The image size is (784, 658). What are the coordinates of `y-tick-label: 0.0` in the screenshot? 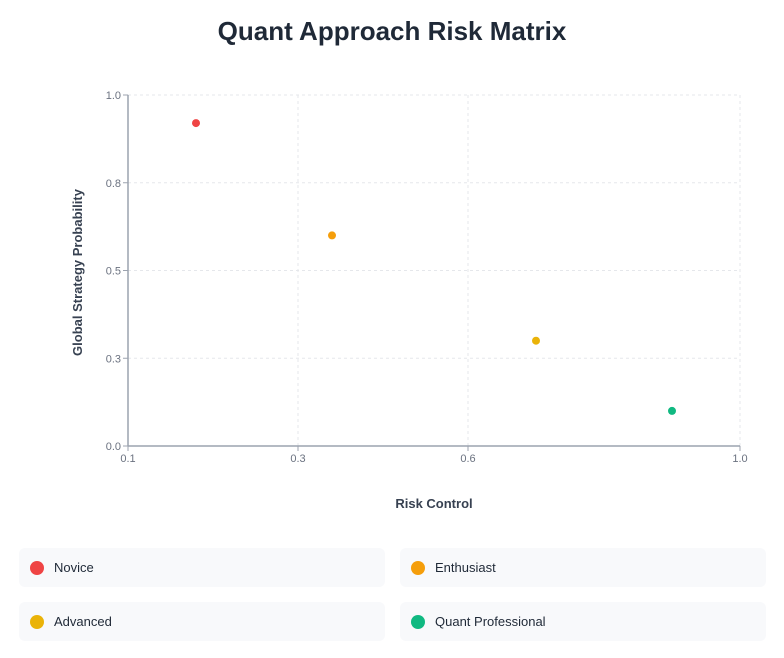 It's located at (113, 447).